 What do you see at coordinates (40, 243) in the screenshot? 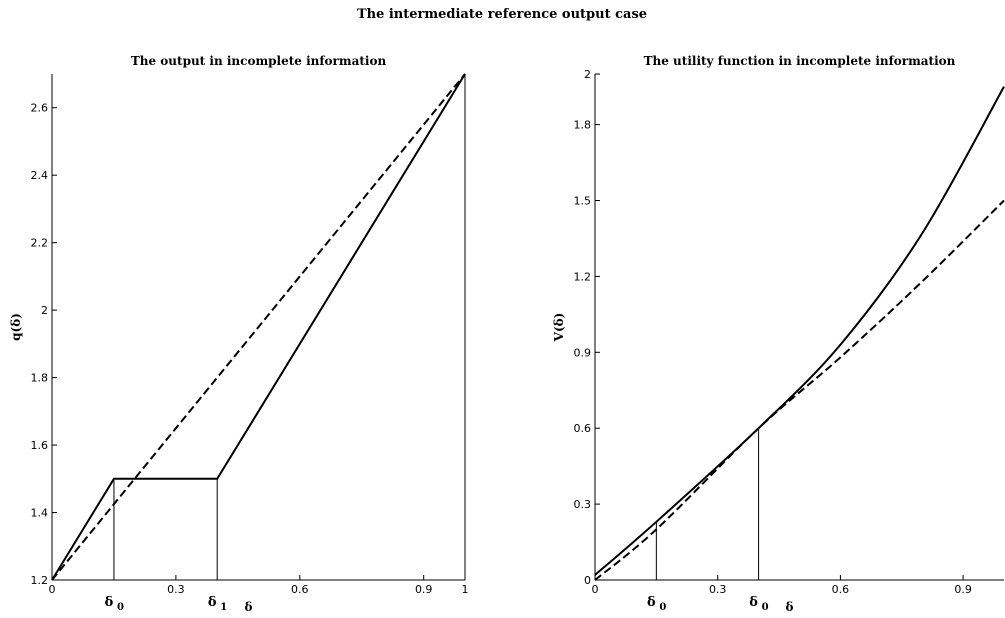
I see `y-tick-label: 2.2` at bounding box center [40, 243].